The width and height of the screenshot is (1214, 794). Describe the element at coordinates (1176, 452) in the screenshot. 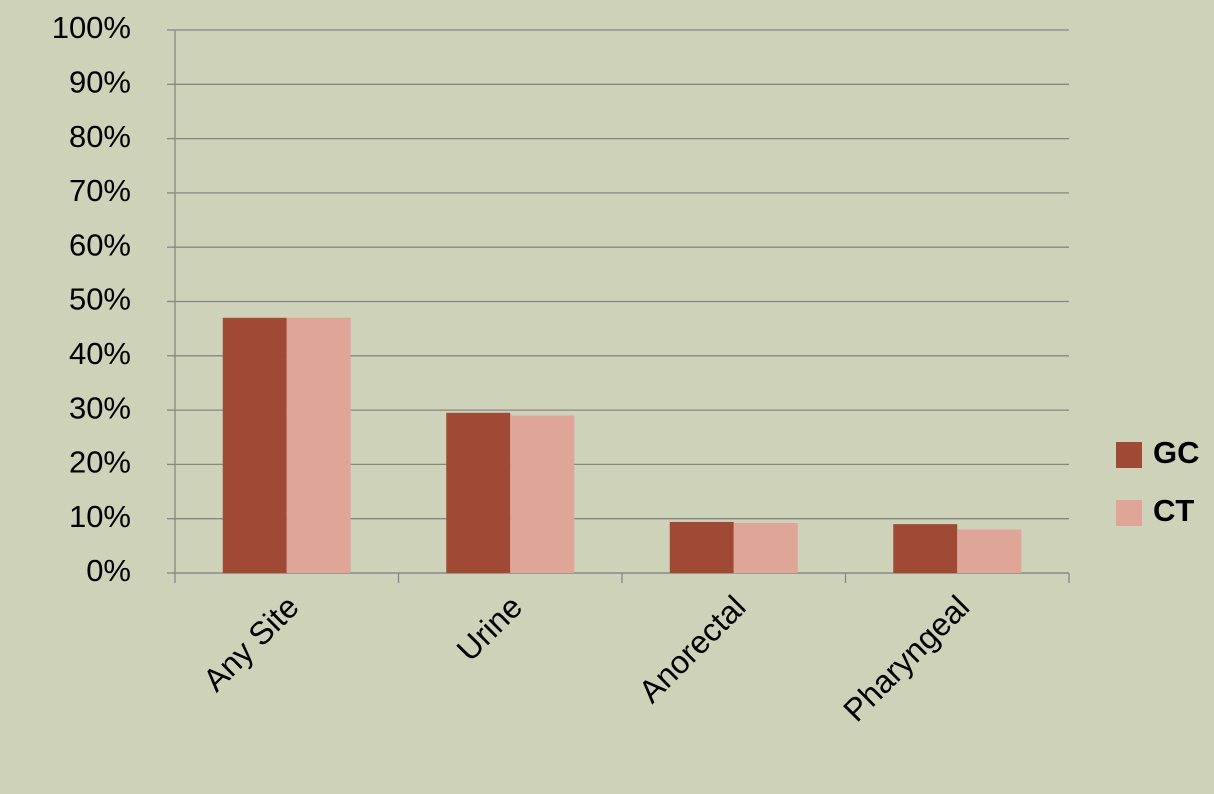

I see `legend-label: GC` at that location.